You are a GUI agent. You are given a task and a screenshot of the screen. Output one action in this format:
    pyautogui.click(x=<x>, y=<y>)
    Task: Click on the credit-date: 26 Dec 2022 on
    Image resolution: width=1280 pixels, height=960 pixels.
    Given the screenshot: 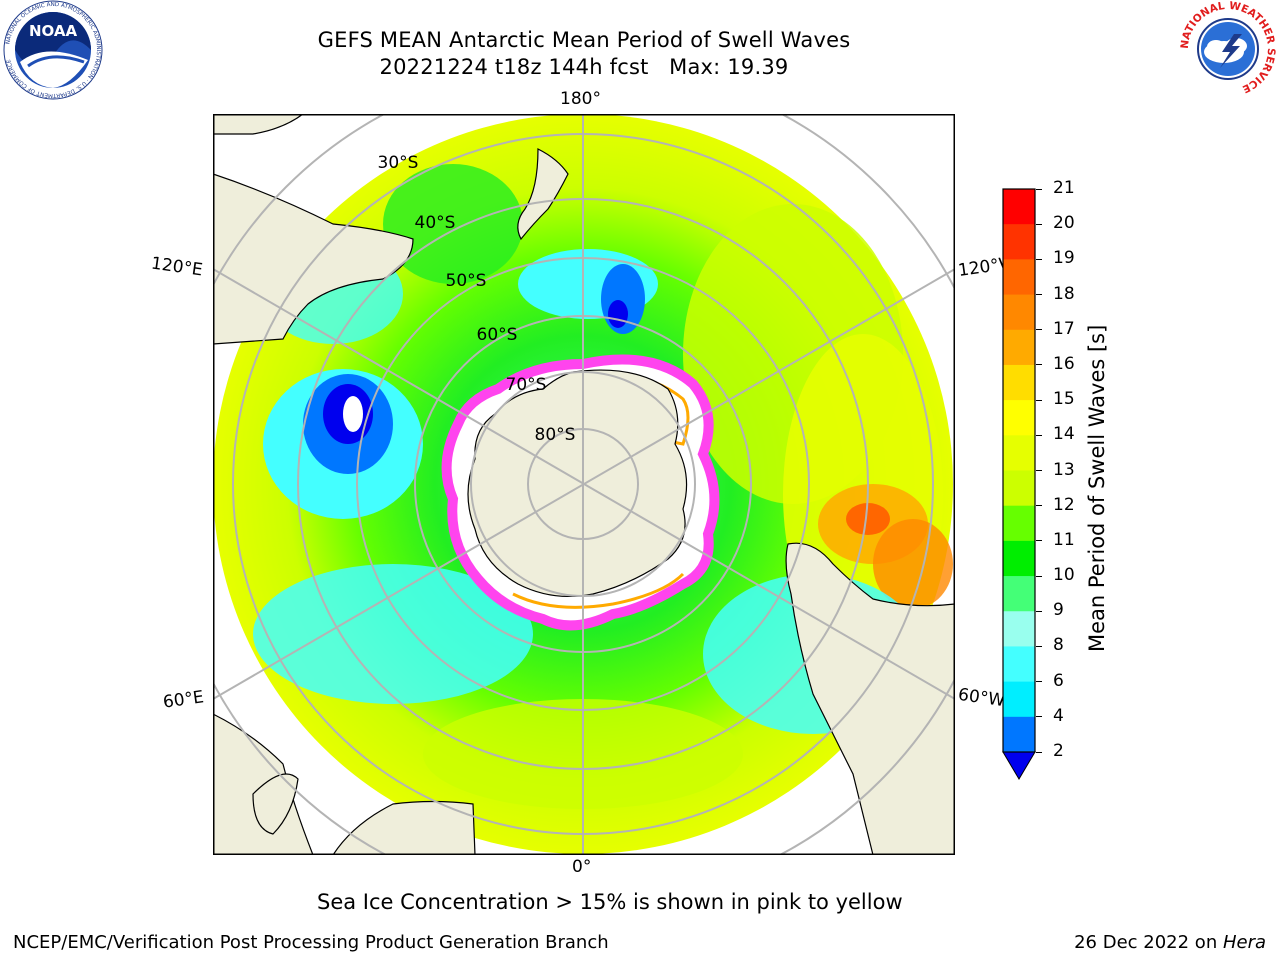 What is the action you would take?
    pyautogui.click(x=1148, y=942)
    